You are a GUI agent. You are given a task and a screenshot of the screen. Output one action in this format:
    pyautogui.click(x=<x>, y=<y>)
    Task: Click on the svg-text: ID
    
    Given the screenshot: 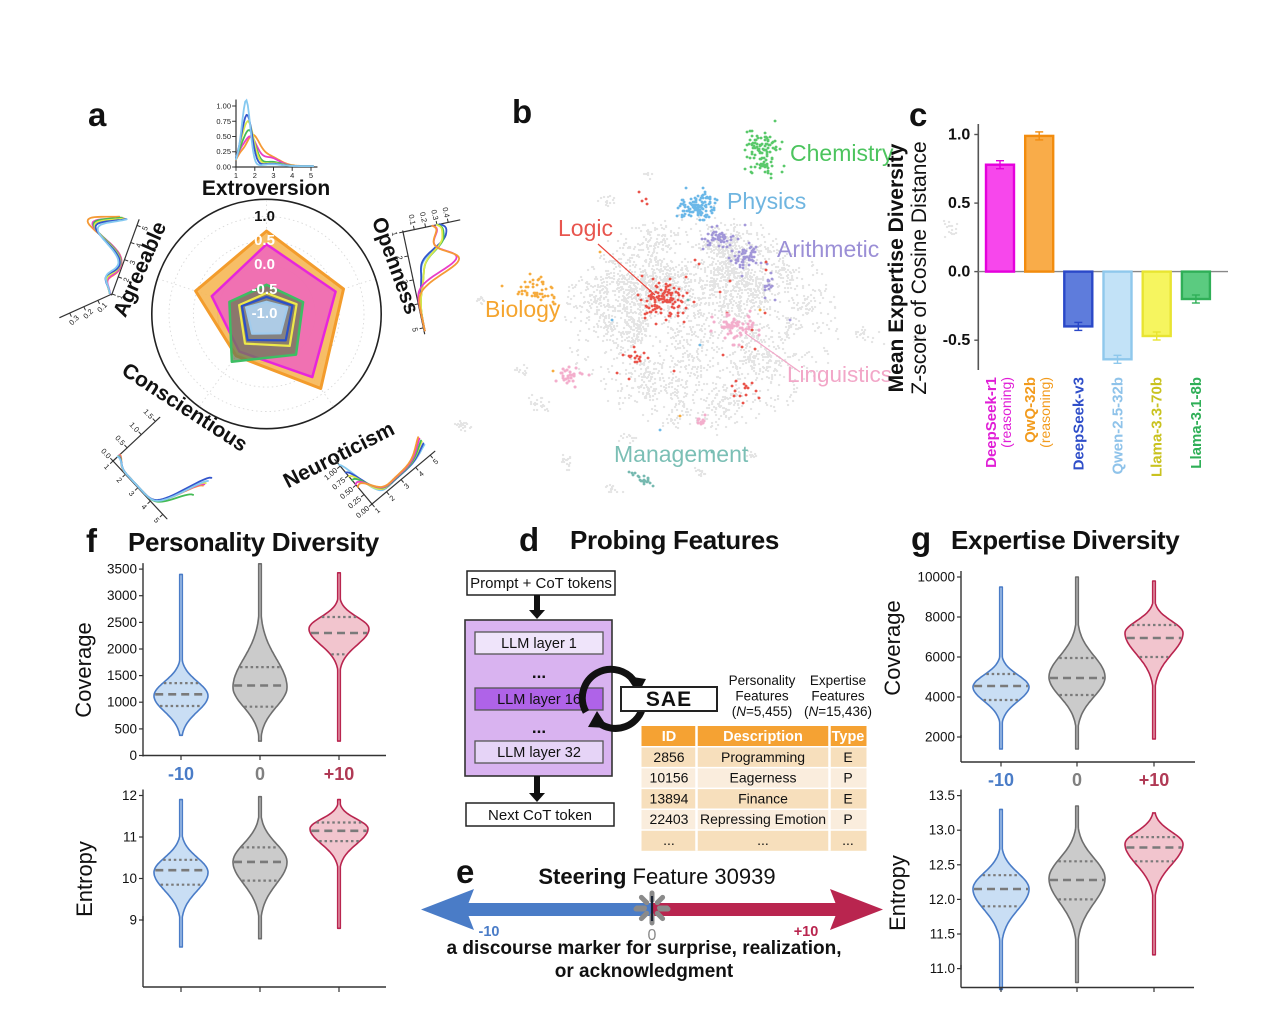 What is the action you would take?
    pyautogui.click(x=669, y=737)
    